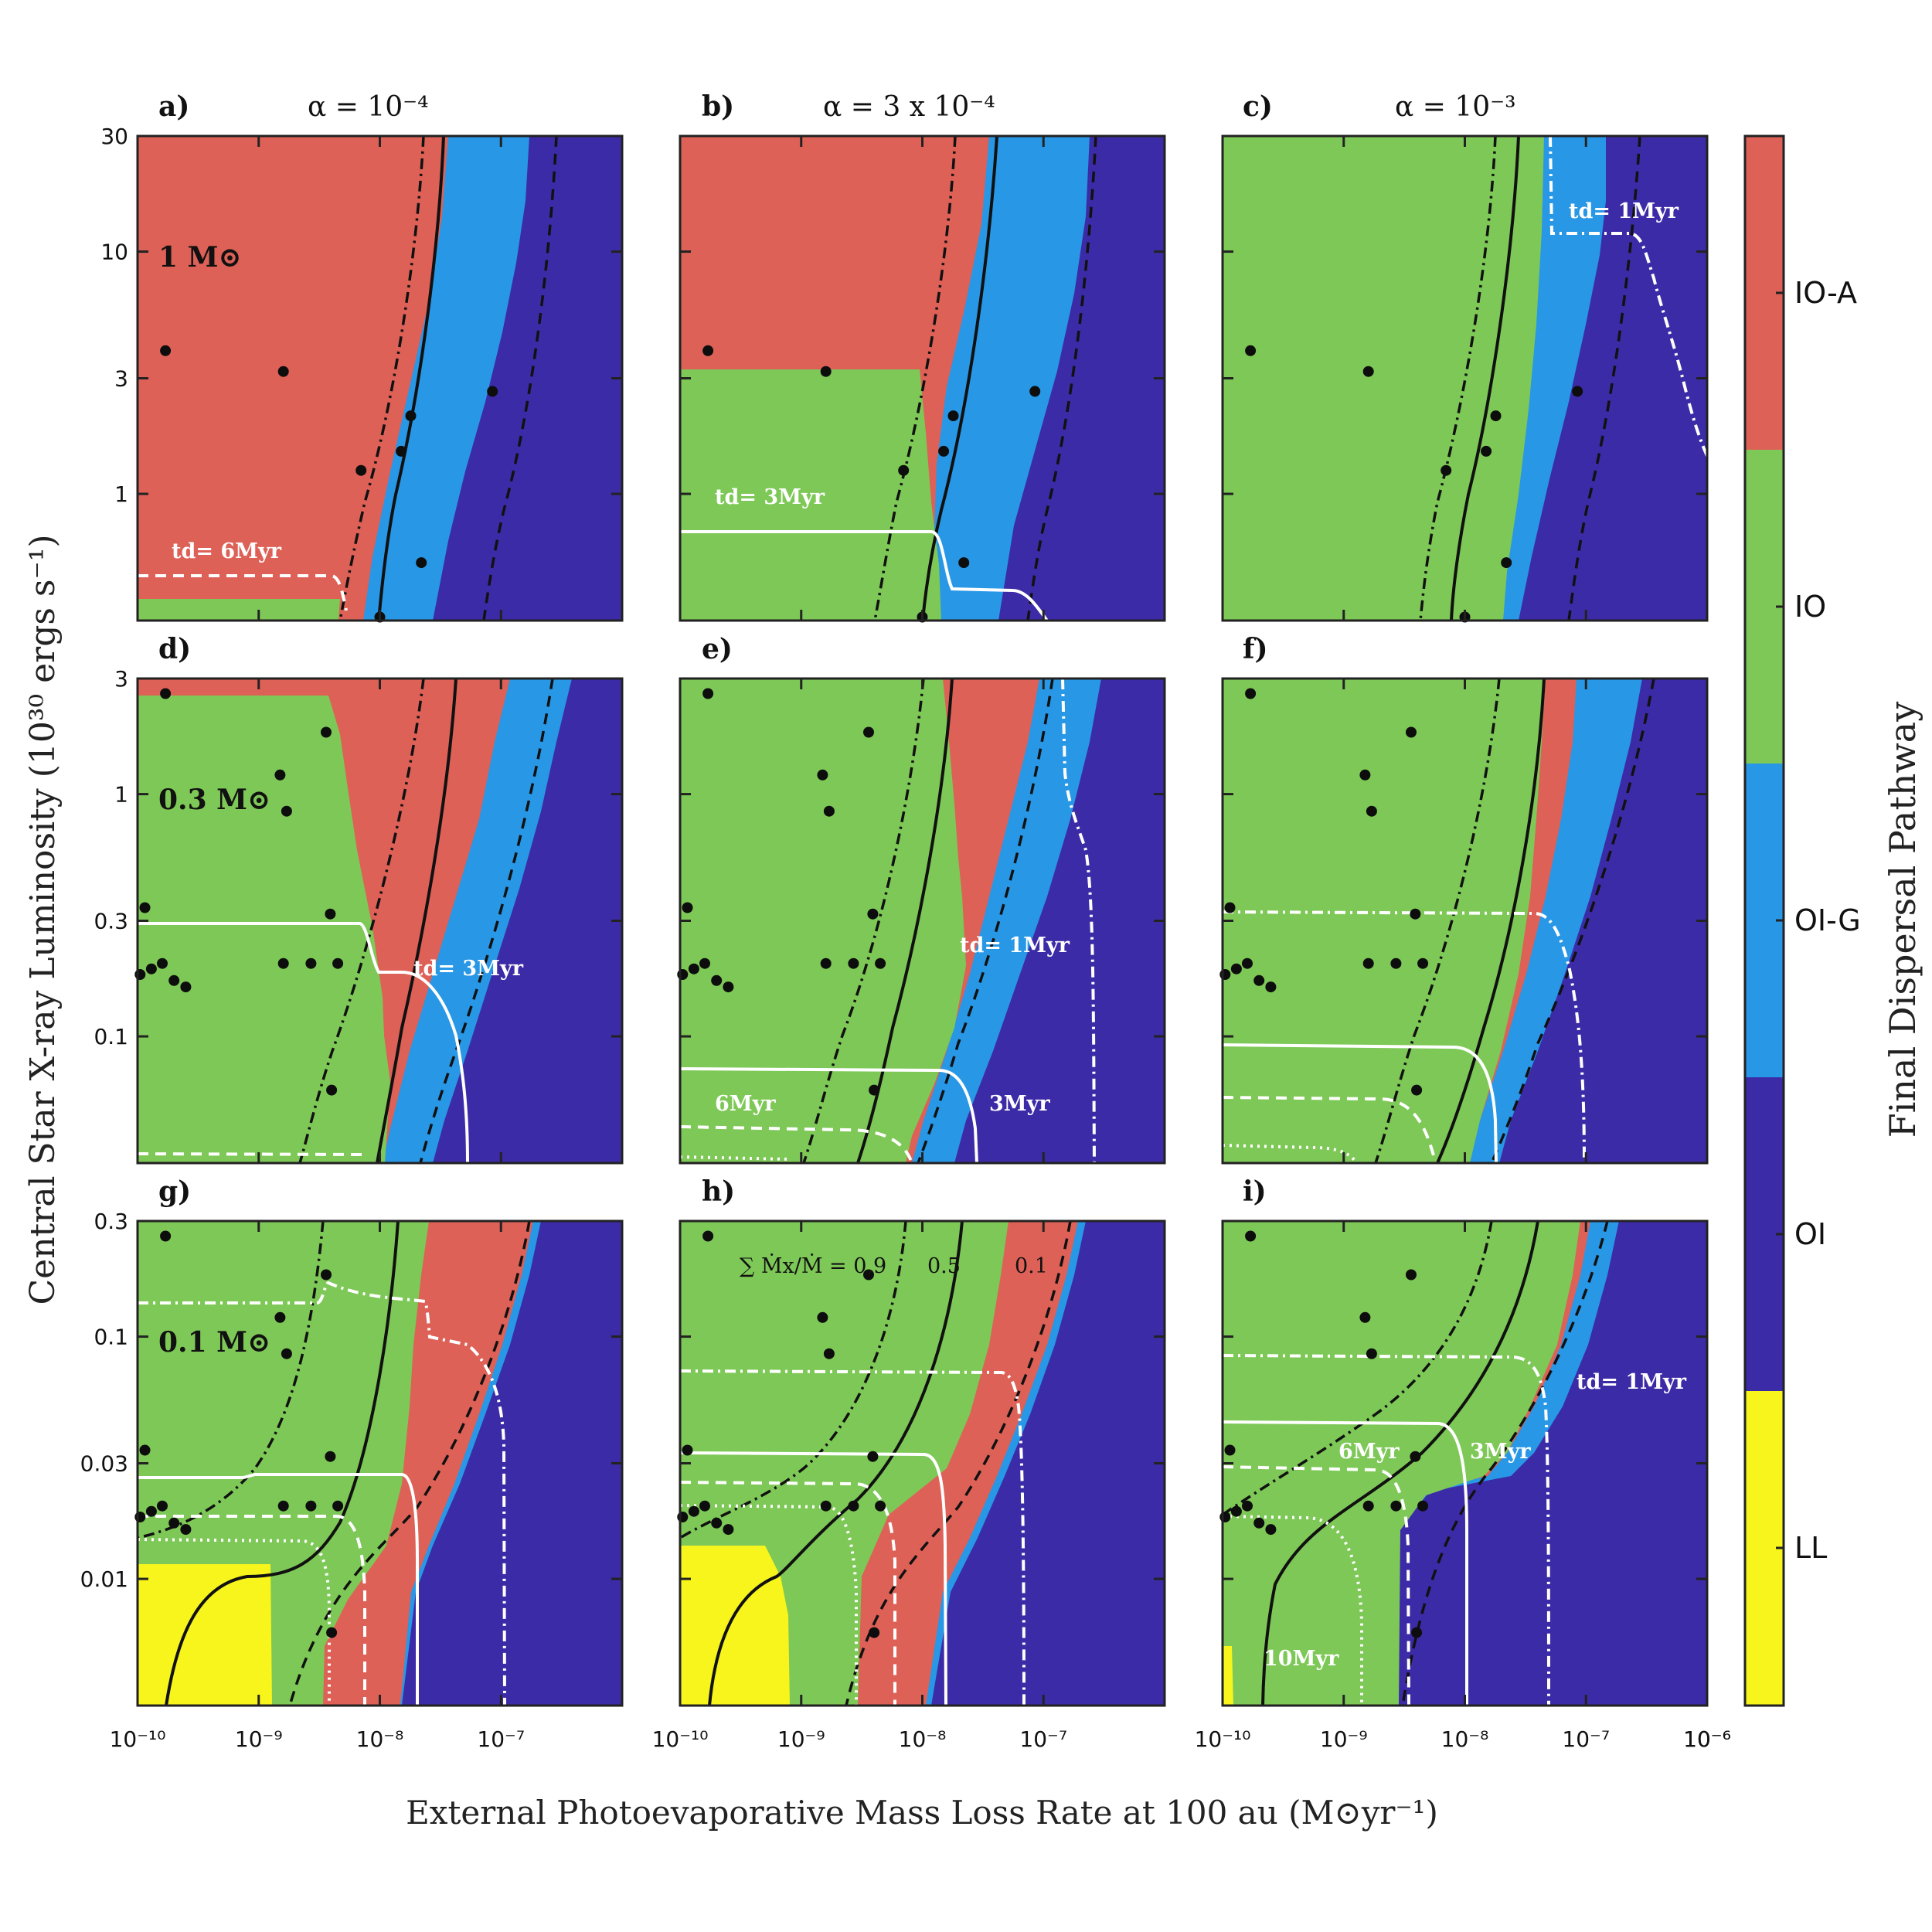 This screenshot has height=1932, width=1932. What do you see at coordinates (922, 378) in the screenshot?
I see `panel-b` at bounding box center [922, 378].